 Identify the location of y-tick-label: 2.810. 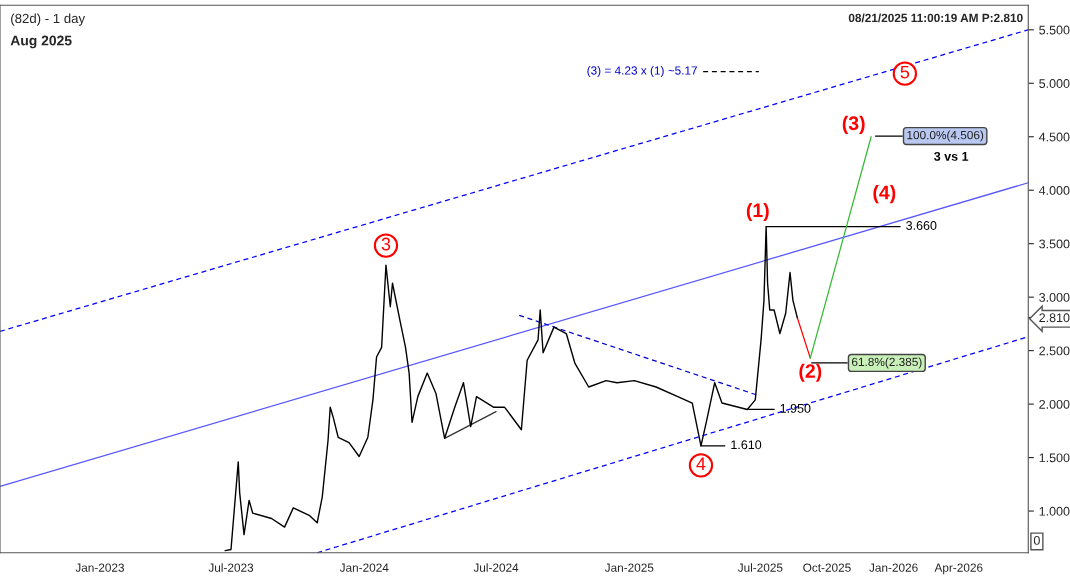
(1054, 318).